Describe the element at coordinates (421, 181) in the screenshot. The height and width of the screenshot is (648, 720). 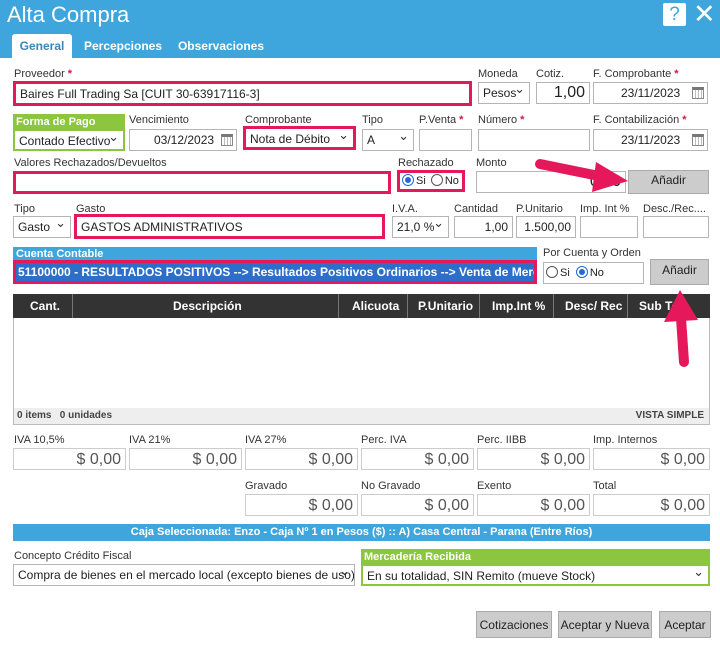
I see `rechazado-si-label: Si` at that location.